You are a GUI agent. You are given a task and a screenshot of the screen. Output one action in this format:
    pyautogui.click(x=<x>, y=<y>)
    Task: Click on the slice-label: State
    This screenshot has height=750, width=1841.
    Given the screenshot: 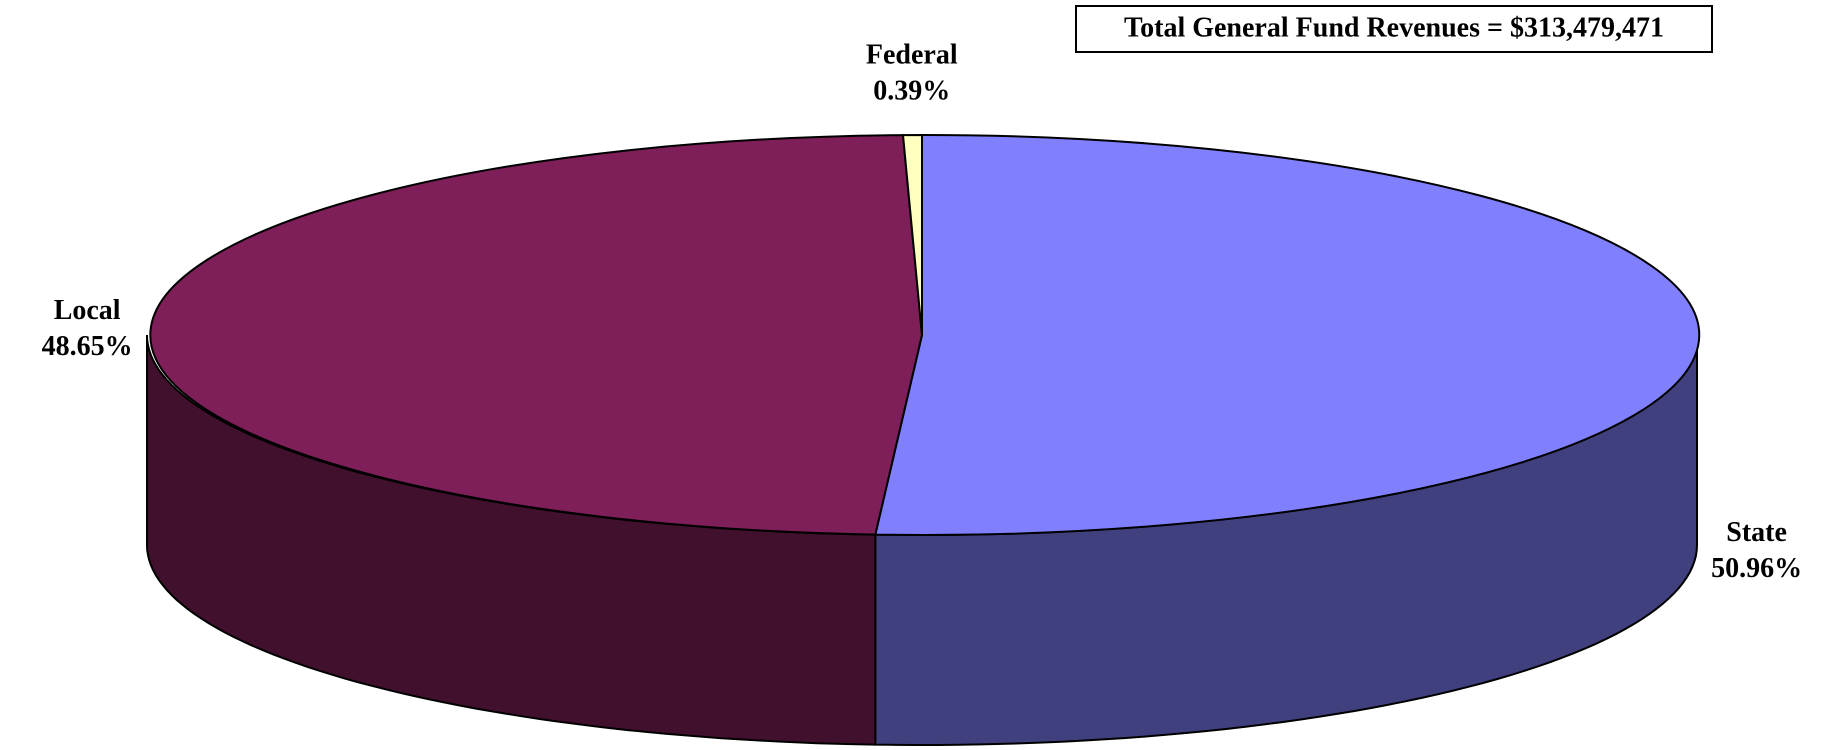 What is the action you would take?
    pyautogui.click(x=1756, y=532)
    